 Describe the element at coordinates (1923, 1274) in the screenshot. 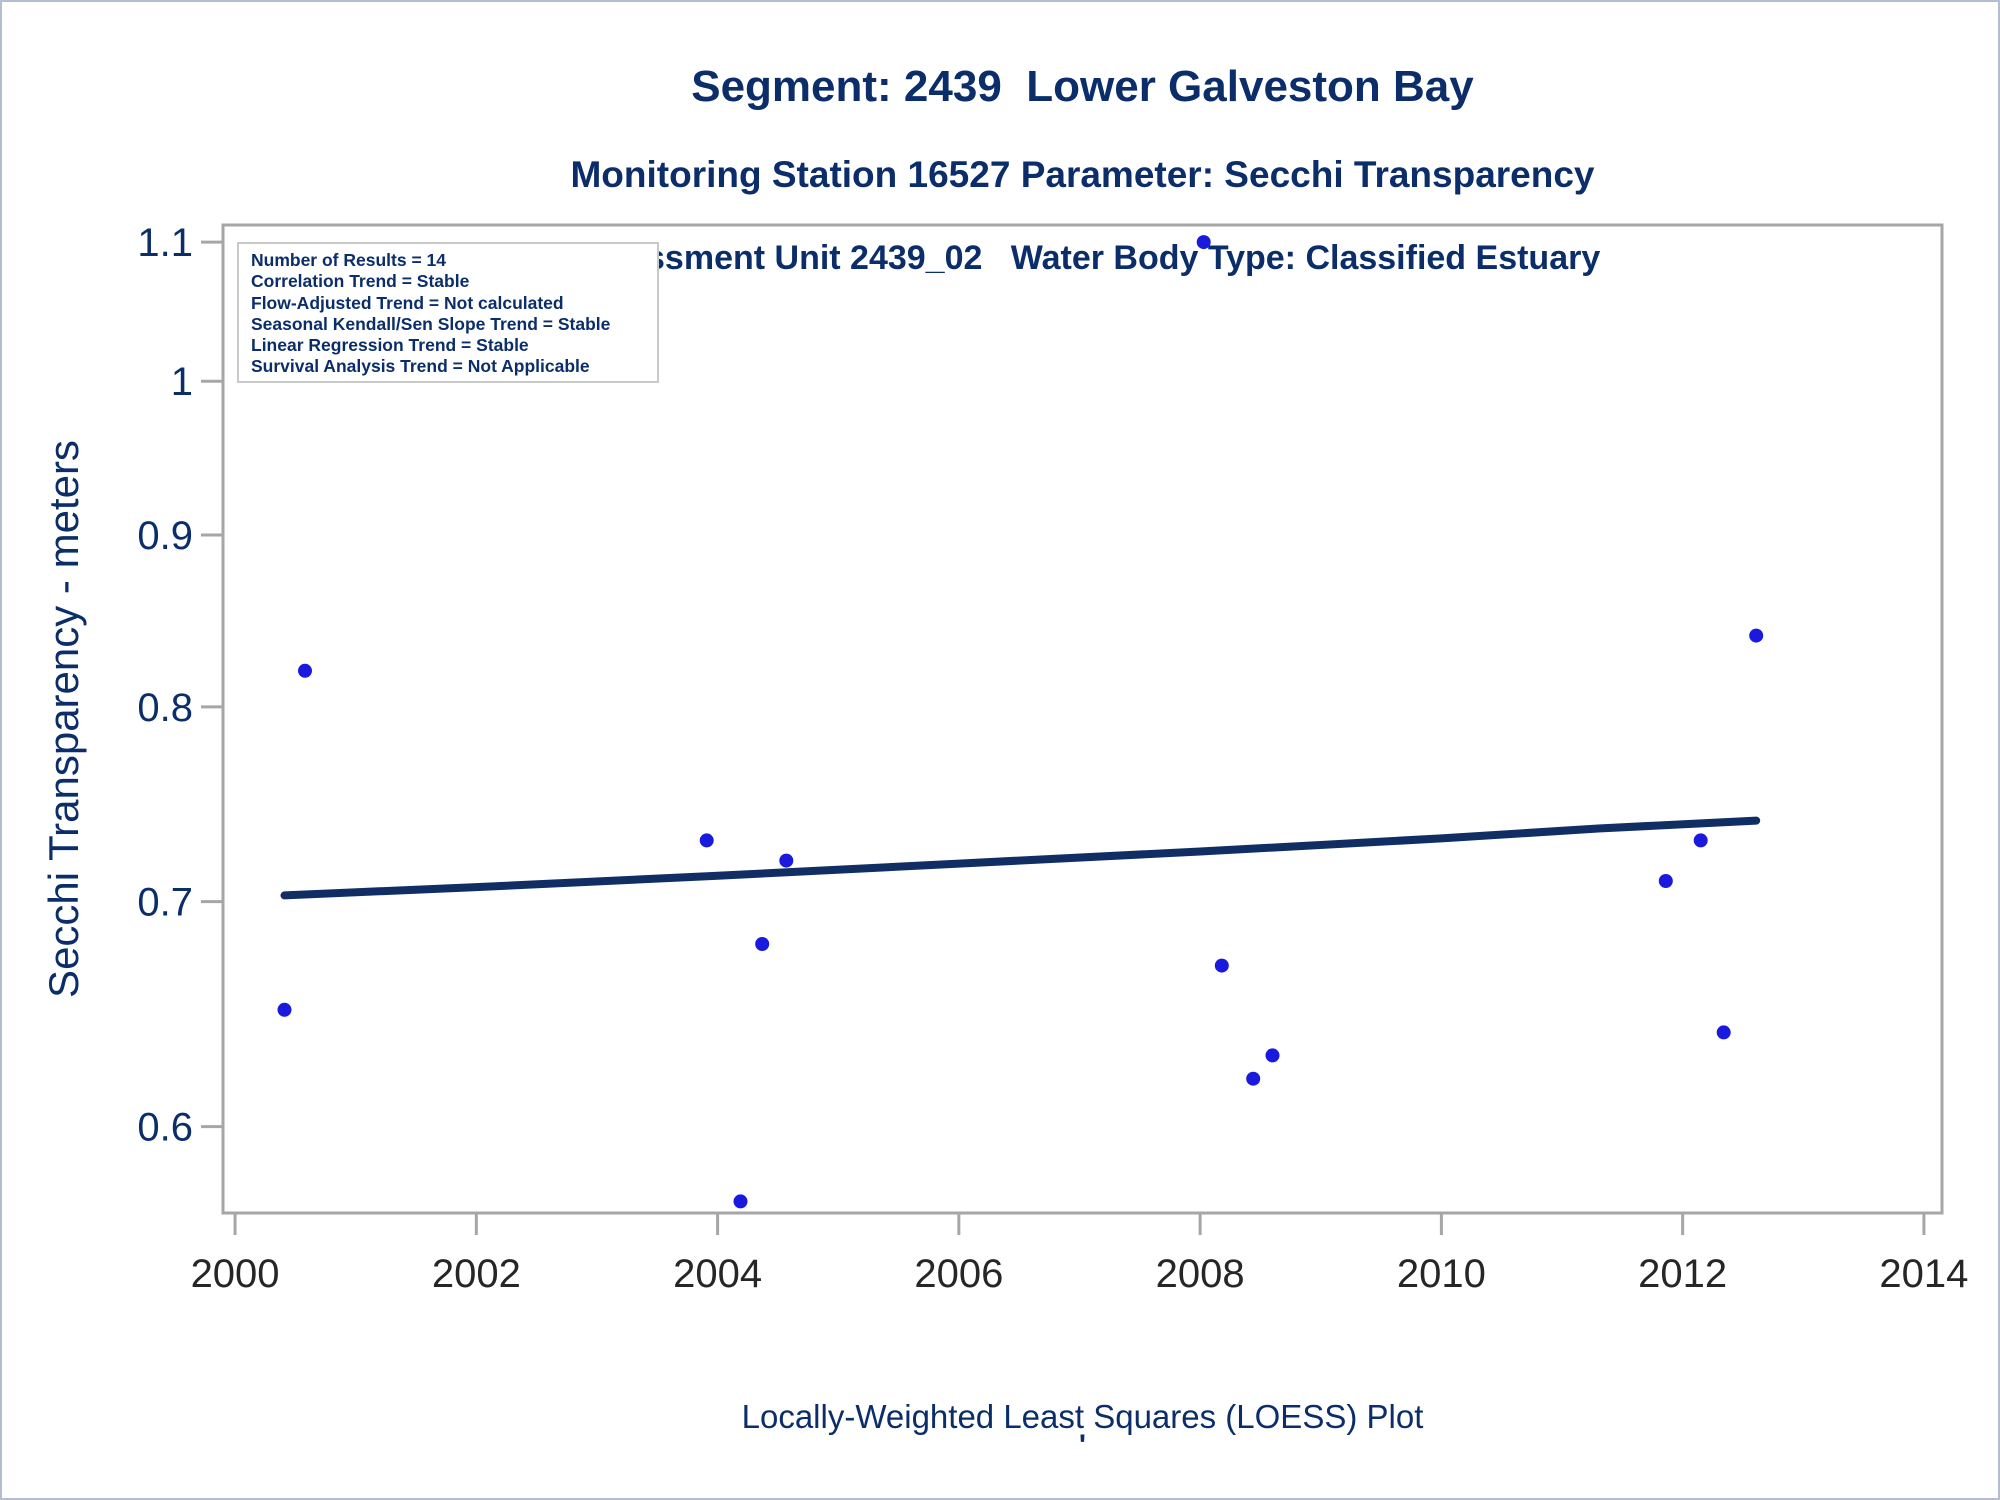

I see `x-tick-label: 2014` at that location.